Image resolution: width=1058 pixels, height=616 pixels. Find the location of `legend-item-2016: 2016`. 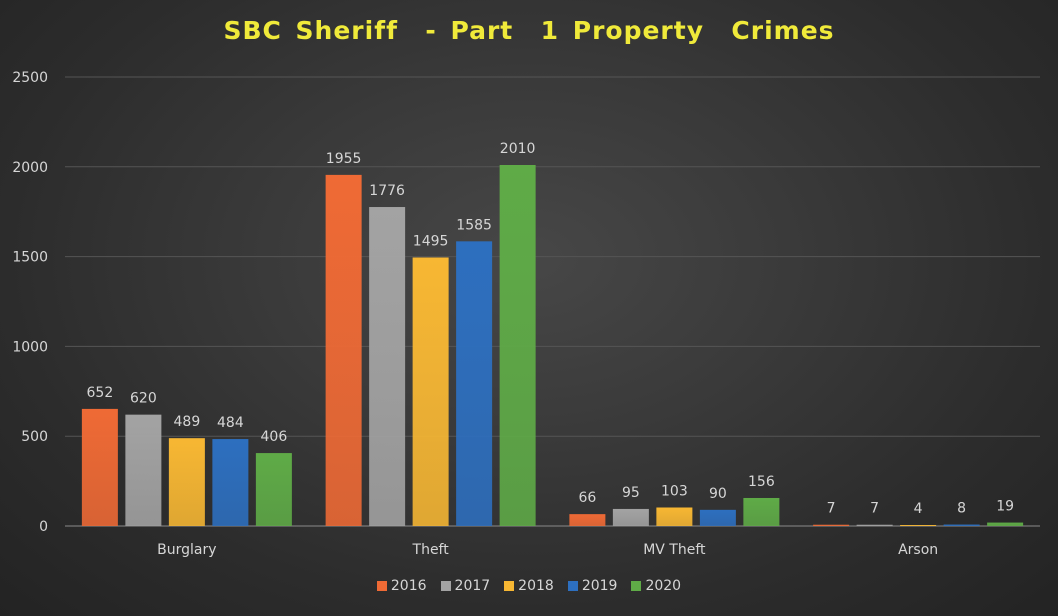

legend-item-2016: 2016 is located at coordinates (401, 586).